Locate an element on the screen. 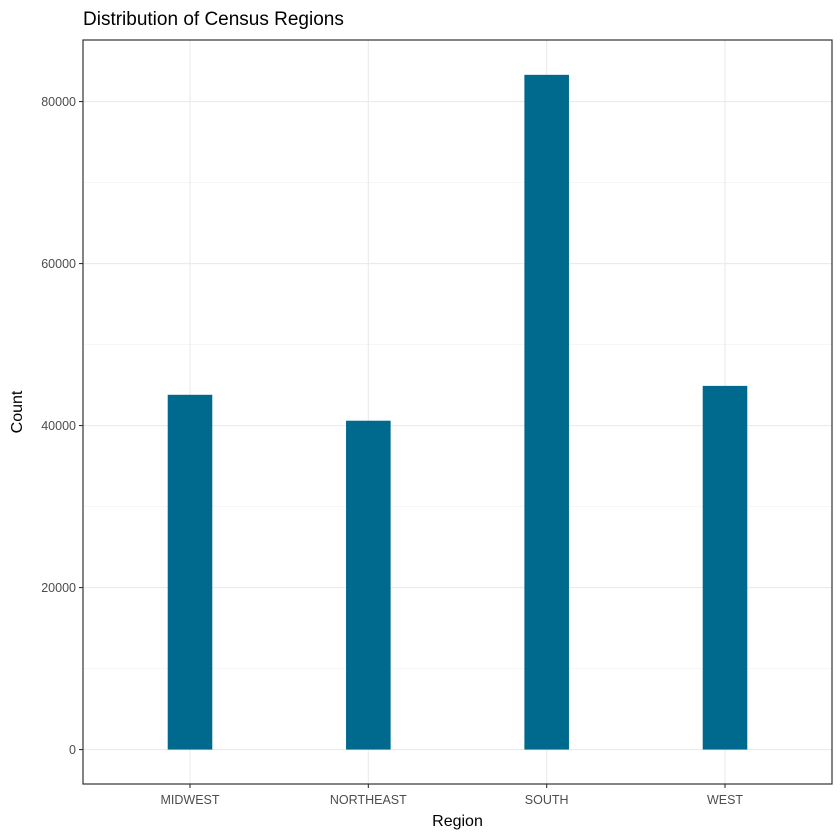  y-tick-label: 20000 is located at coordinates (58, 588).